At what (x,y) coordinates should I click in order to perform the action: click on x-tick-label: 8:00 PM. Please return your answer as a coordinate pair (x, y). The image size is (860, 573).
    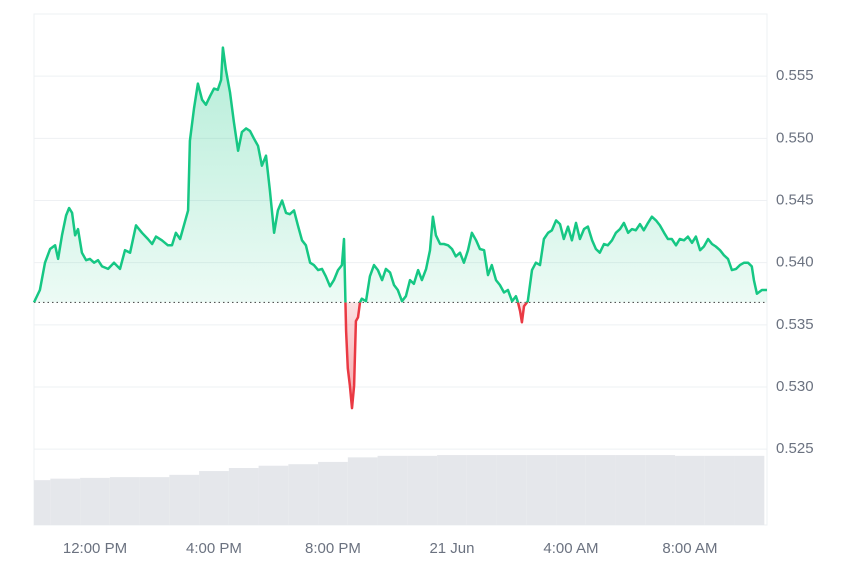
    Looking at the image, I should click on (333, 548).